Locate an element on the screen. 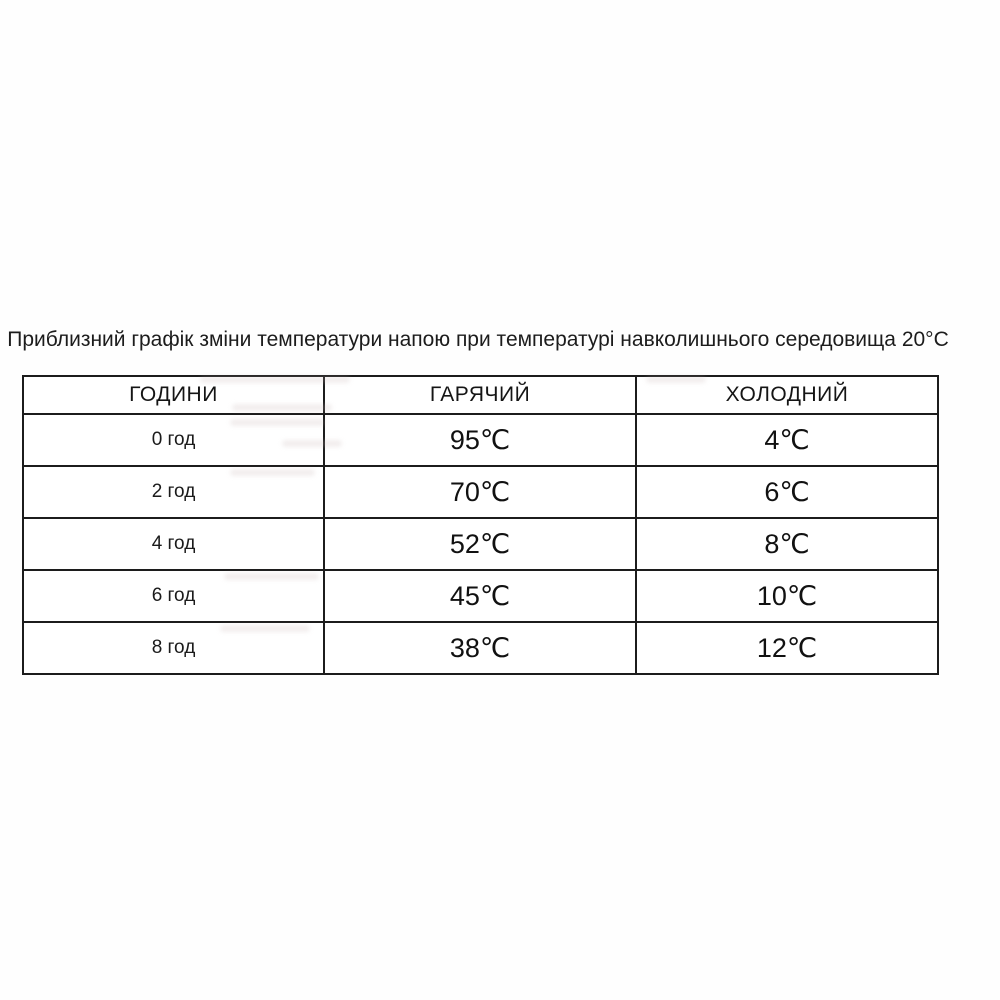 The height and width of the screenshot is (1000, 1000). table-row: 2 год 70℃ 6℃ is located at coordinates (480, 492).